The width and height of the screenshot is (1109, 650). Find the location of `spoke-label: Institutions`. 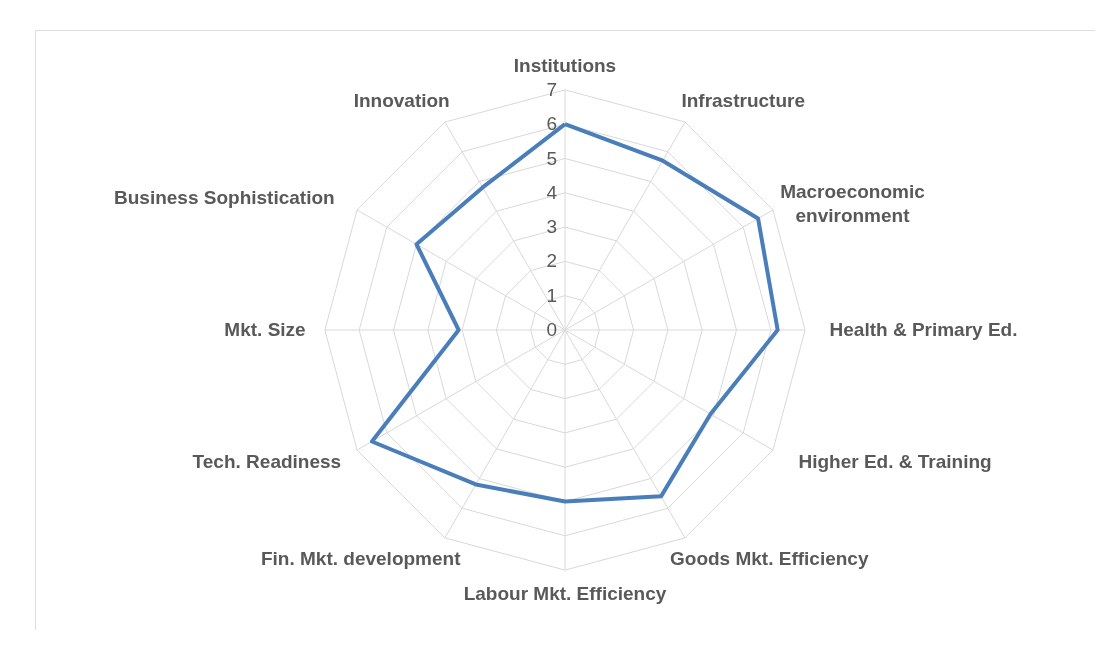

spoke-label: Institutions is located at coordinates (565, 65).